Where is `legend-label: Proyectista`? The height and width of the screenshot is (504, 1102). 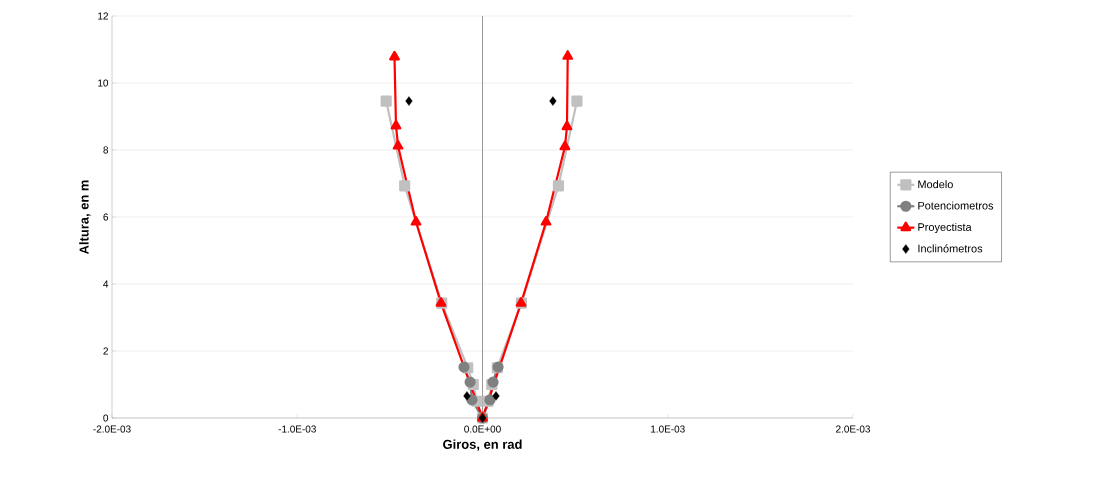
legend-label: Proyectista is located at coordinates (945, 228).